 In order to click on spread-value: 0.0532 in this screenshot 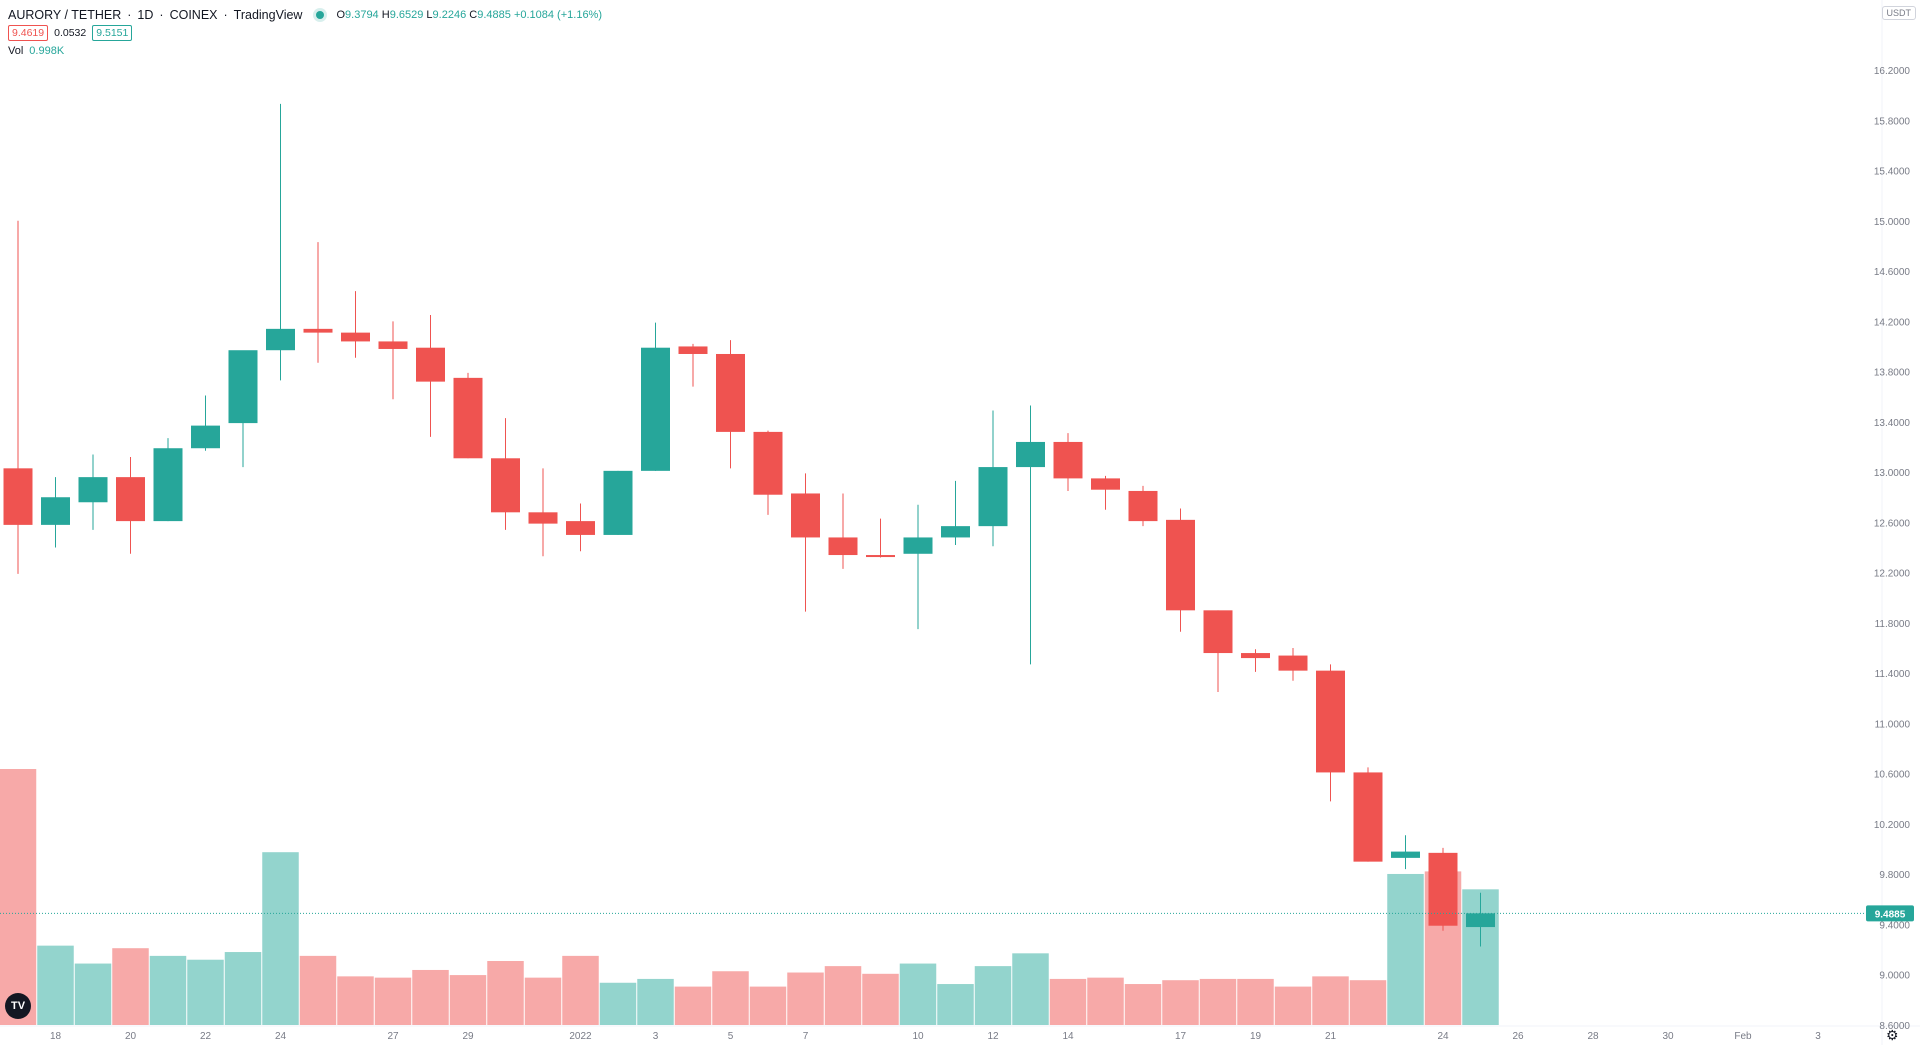, I will do `click(70, 33)`.